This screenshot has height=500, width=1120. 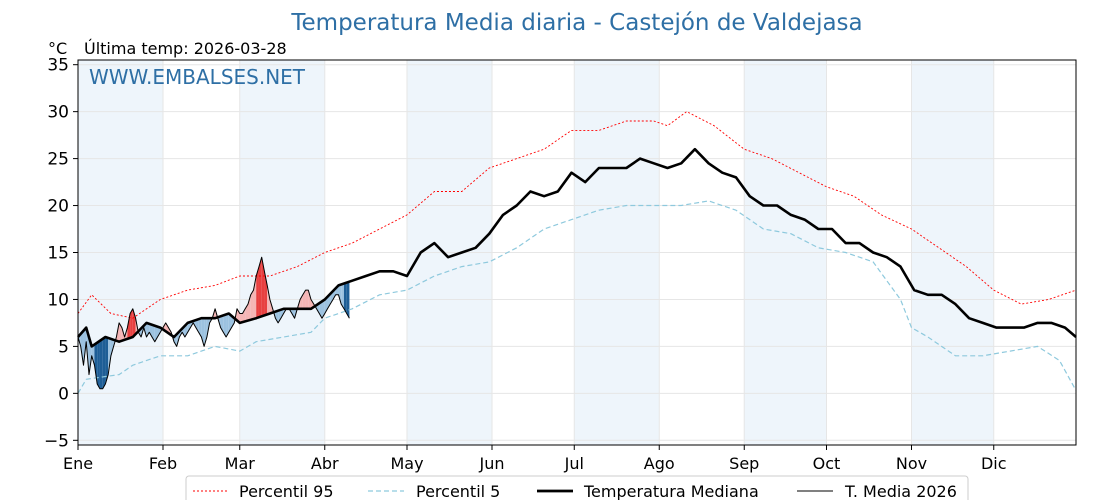 I want to click on y-tick-label: 25, so click(x=58, y=160).